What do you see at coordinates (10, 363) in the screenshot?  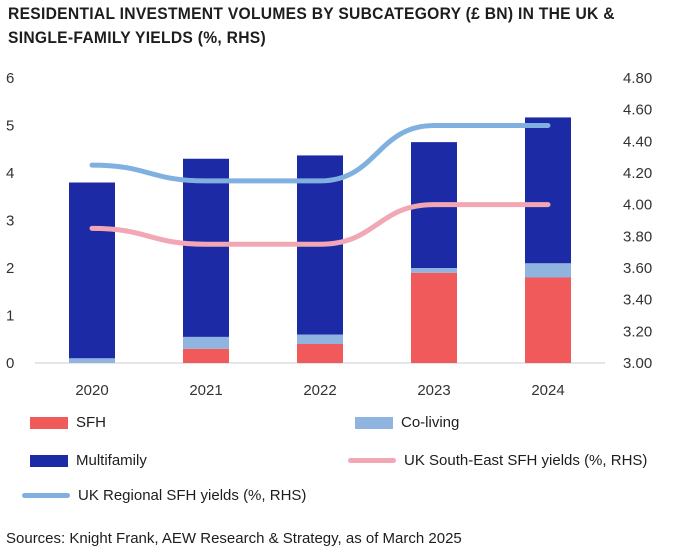 I see `y-tick-label: 0` at bounding box center [10, 363].